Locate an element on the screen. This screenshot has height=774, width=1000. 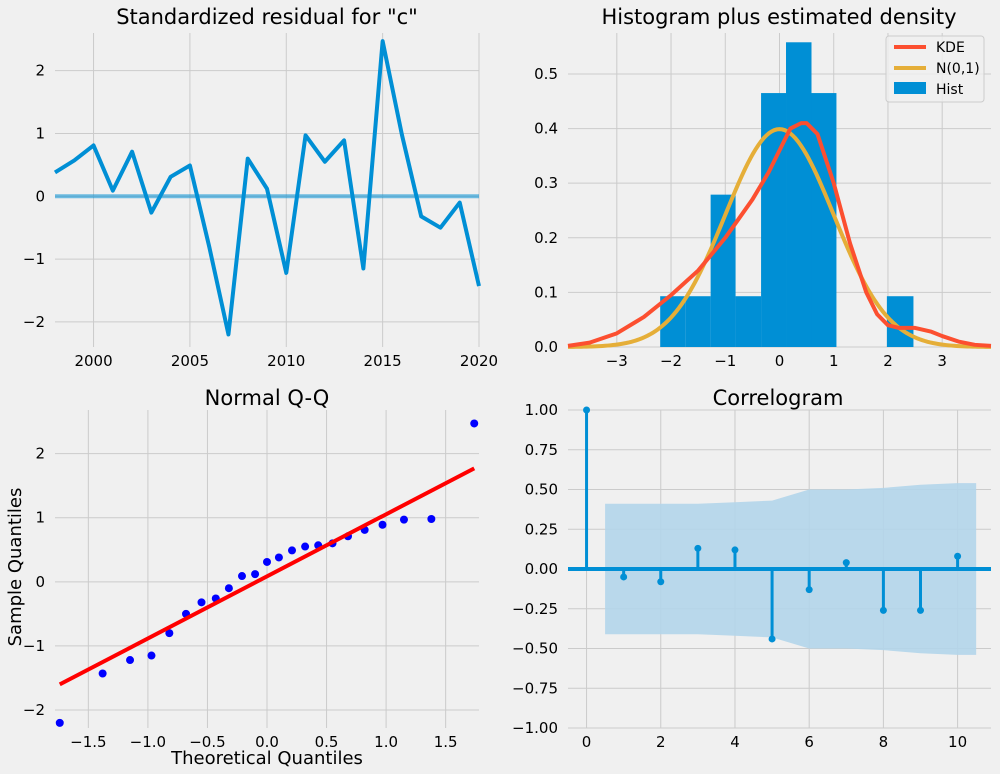
normal-density-line is located at coordinates (779, 238).